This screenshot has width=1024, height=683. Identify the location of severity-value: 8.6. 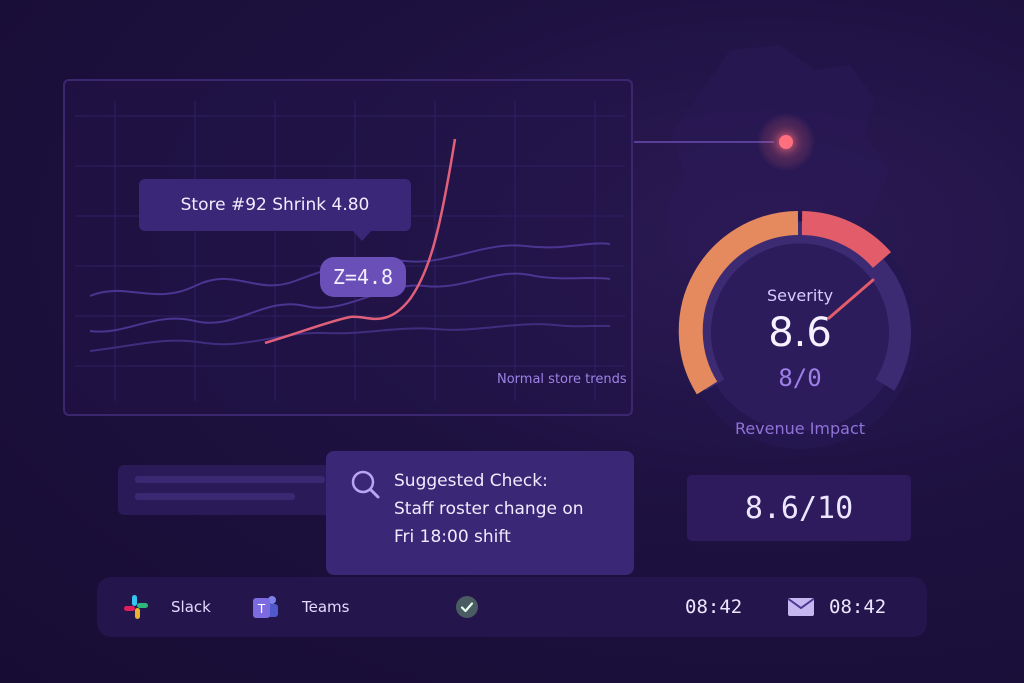
(800, 333).